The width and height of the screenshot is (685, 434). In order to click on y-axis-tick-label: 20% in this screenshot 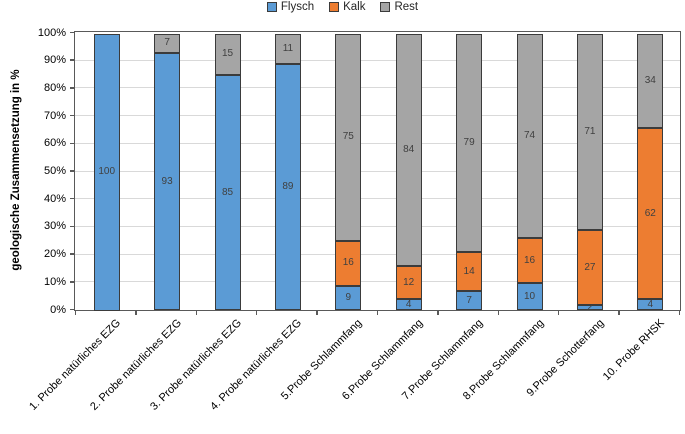, I will do `click(54, 254)`.